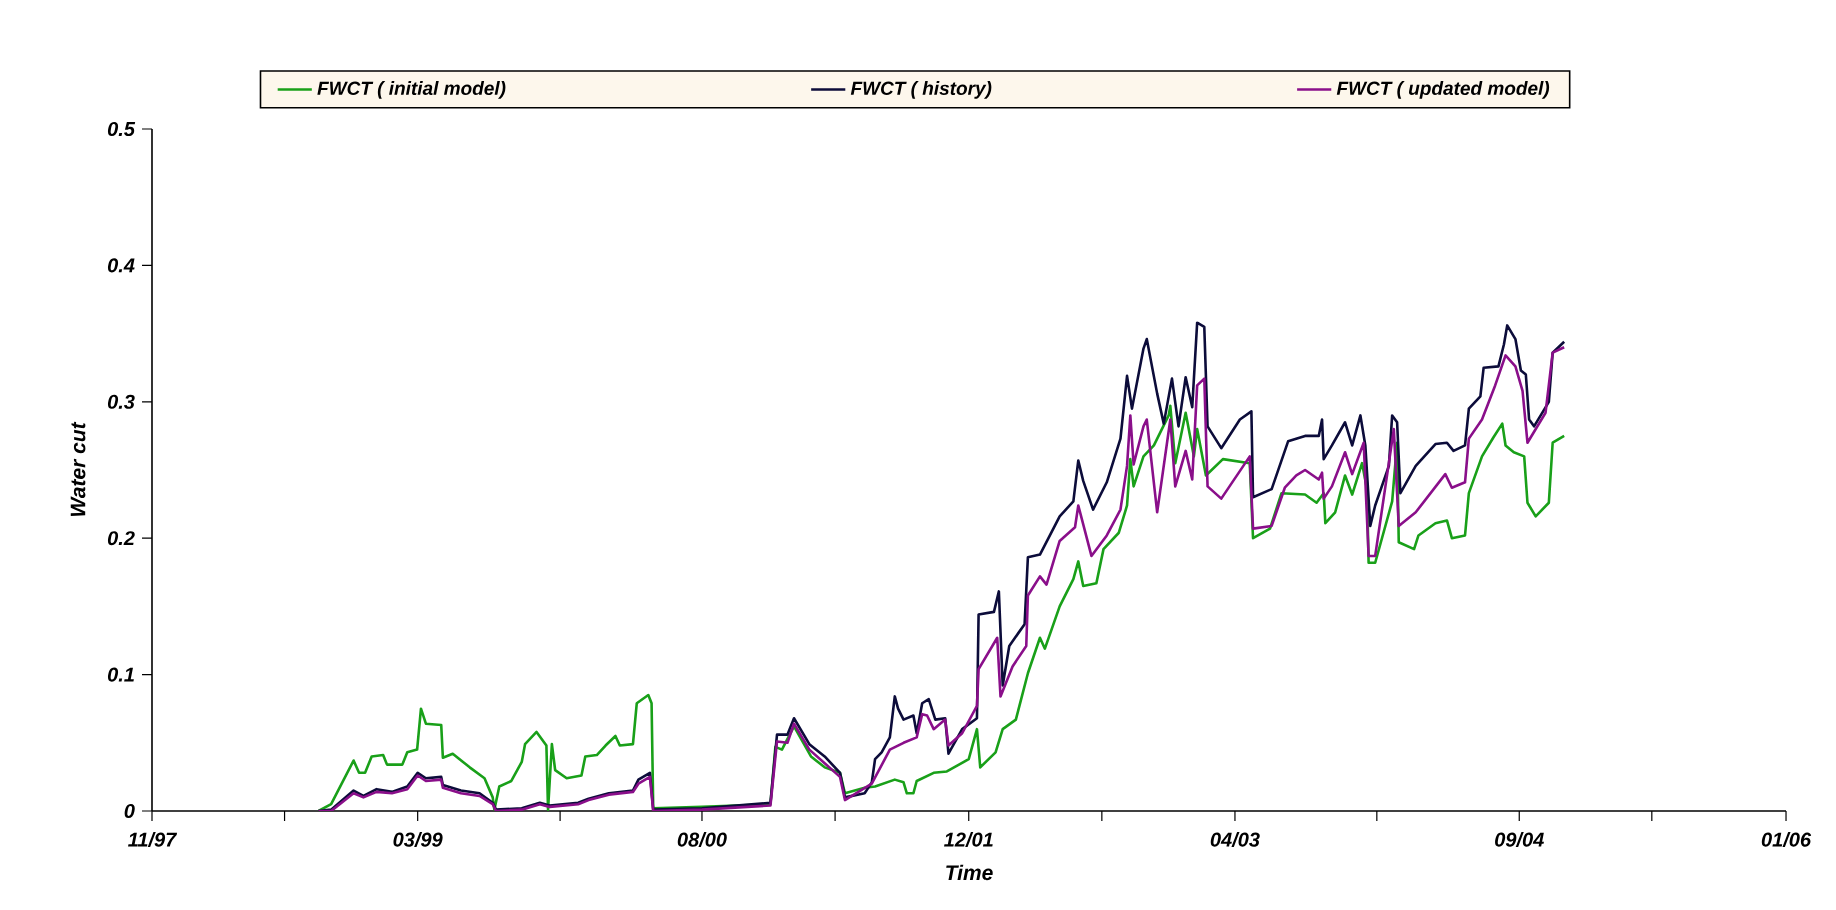 The height and width of the screenshot is (910, 1836). I want to click on x-tick-label: 11/97, so click(153, 839).